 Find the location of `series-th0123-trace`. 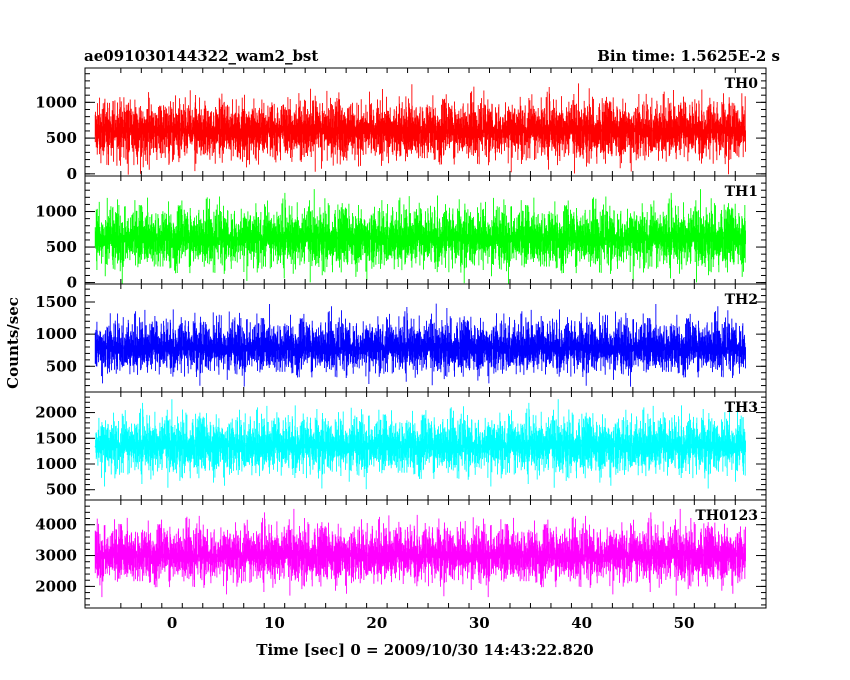

series-th0123-trace is located at coordinates (420, 553).